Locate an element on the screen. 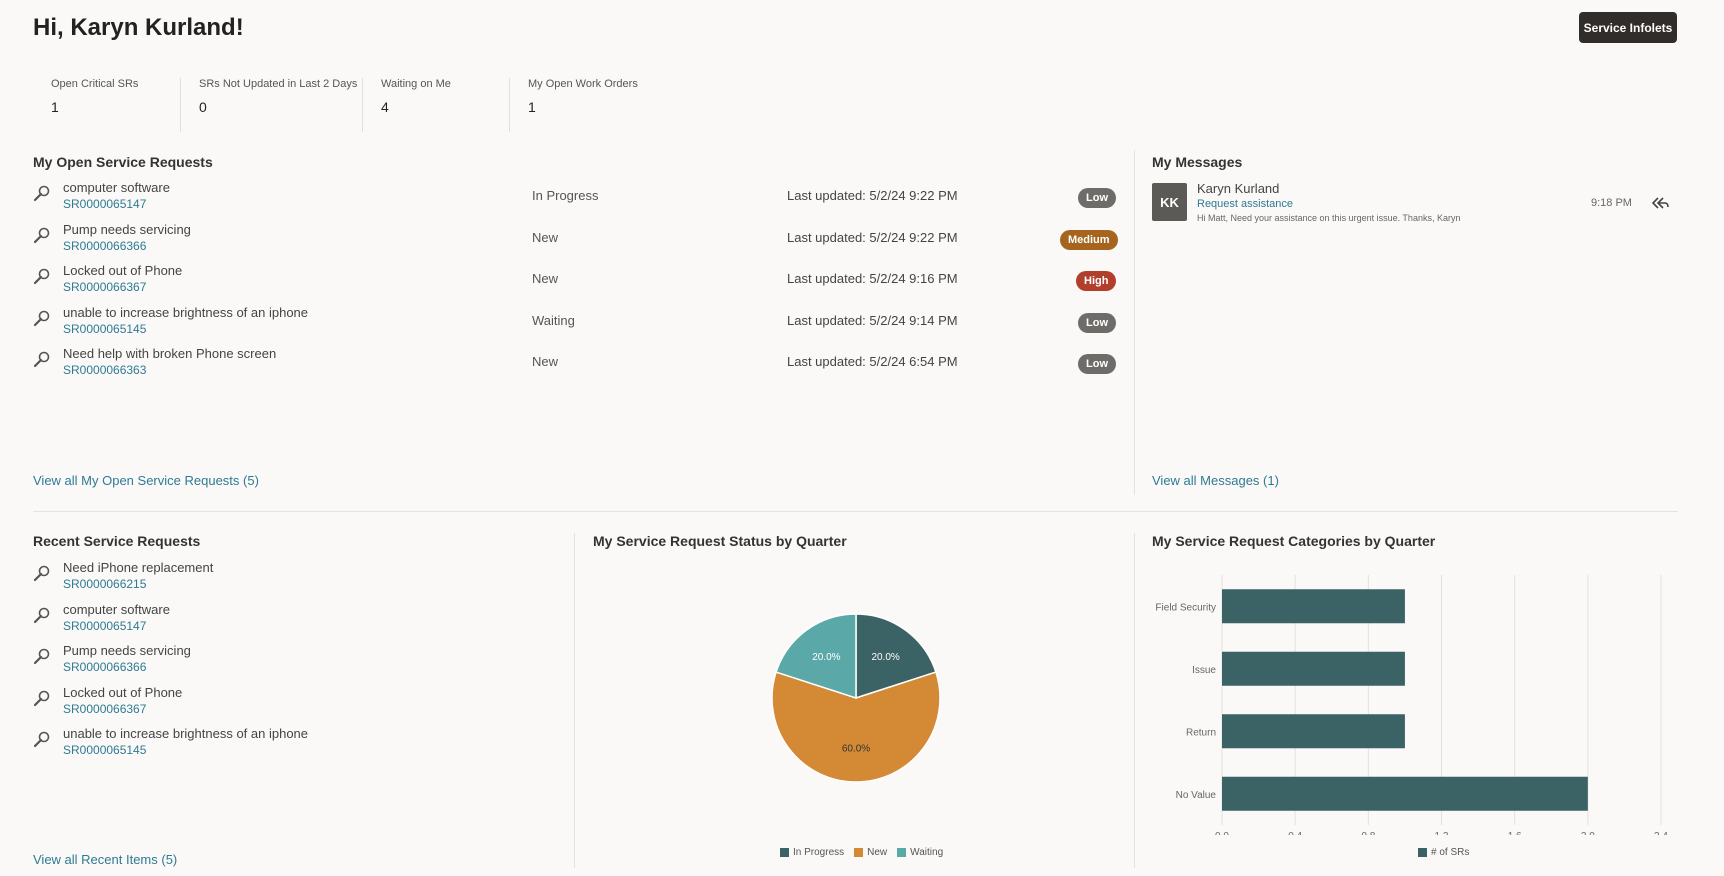 This screenshot has height=876, width=1724. page-title: Hi, Karyn Kurland! is located at coordinates (138, 27).